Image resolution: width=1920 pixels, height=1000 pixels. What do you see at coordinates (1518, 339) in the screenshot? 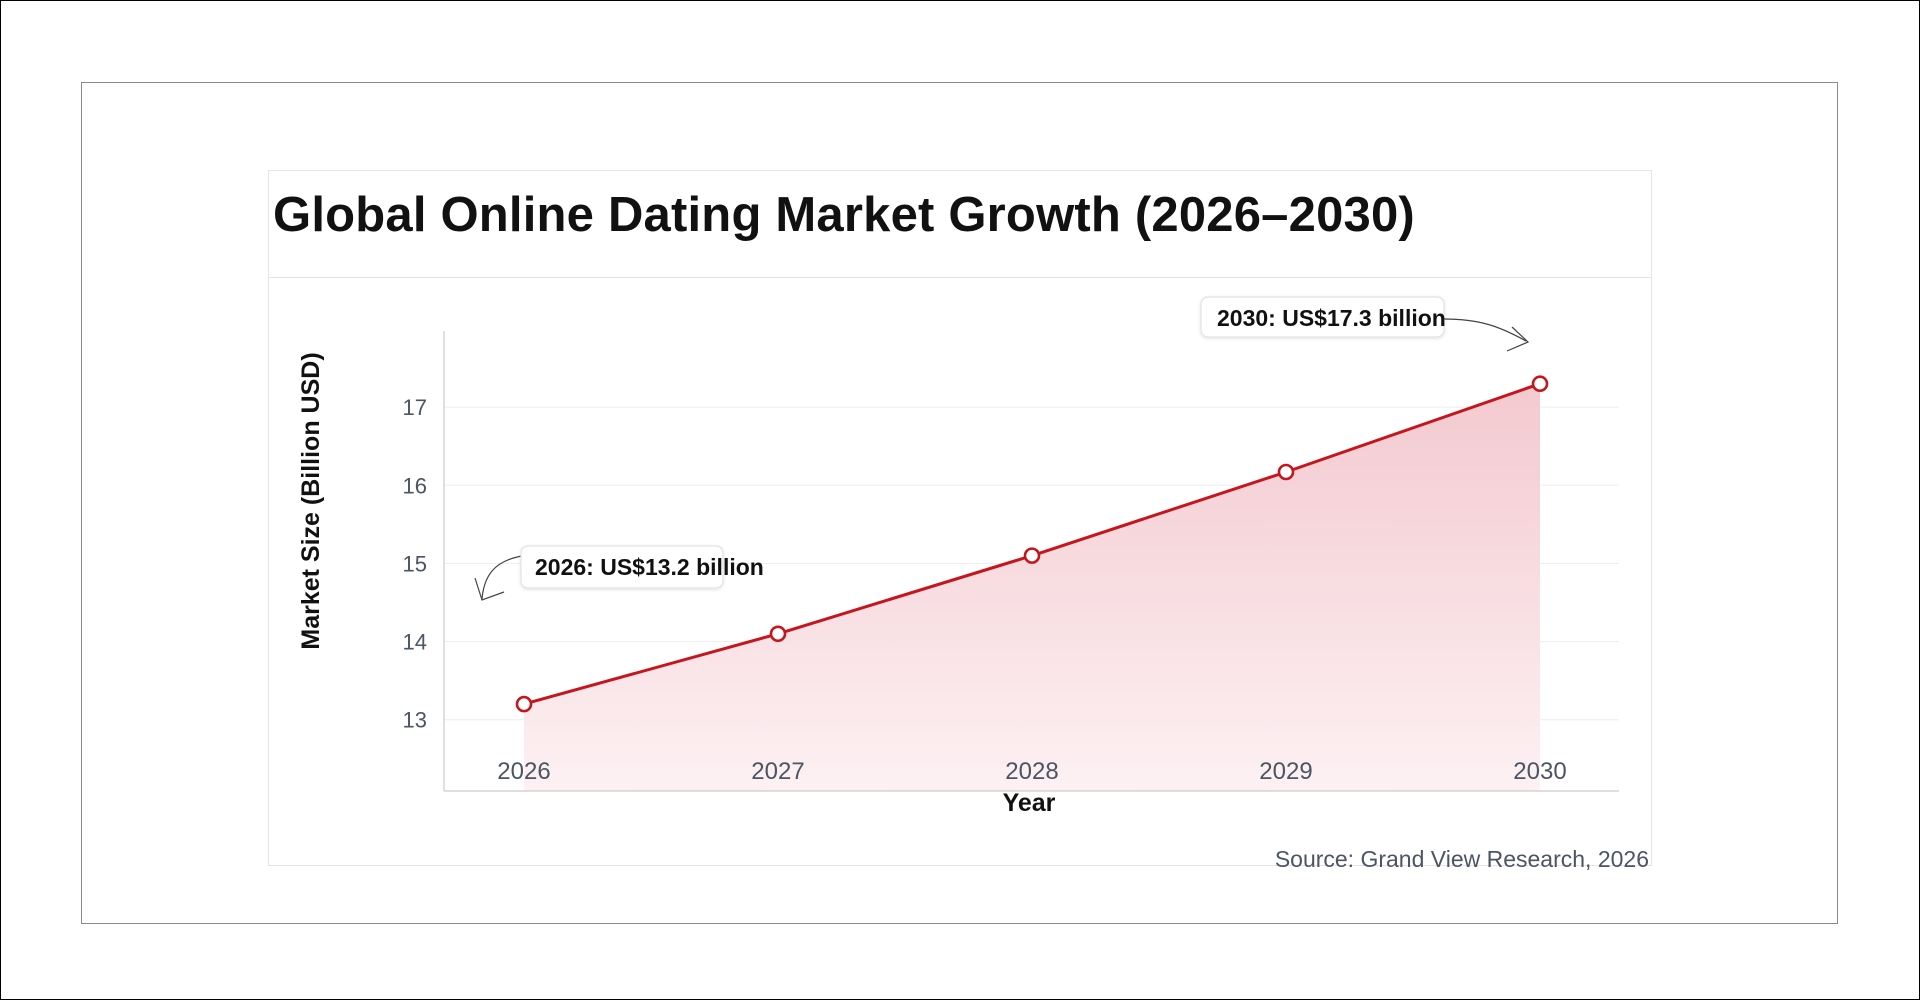
I see `annotation-2030-arrowhead` at bounding box center [1518, 339].